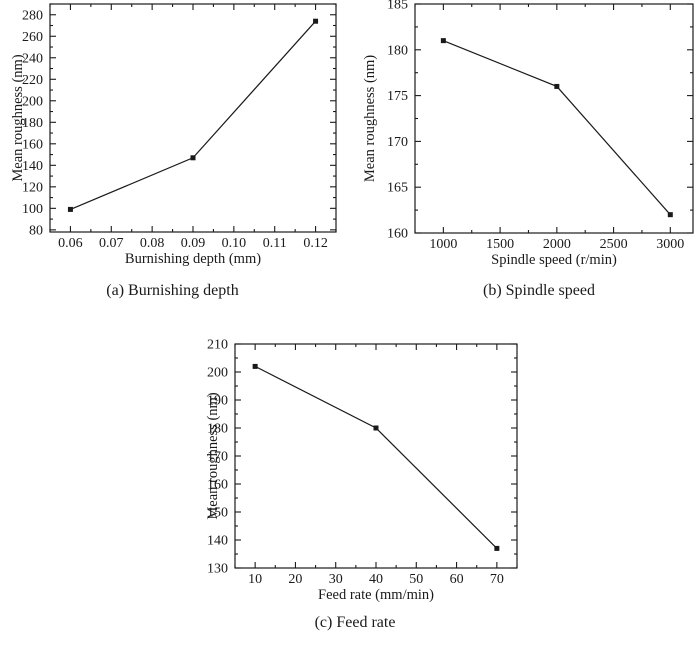  What do you see at coordinates (32, 37) in the screenshot?
I see `y-tick-label: 260` at bounding box center [32, 37].